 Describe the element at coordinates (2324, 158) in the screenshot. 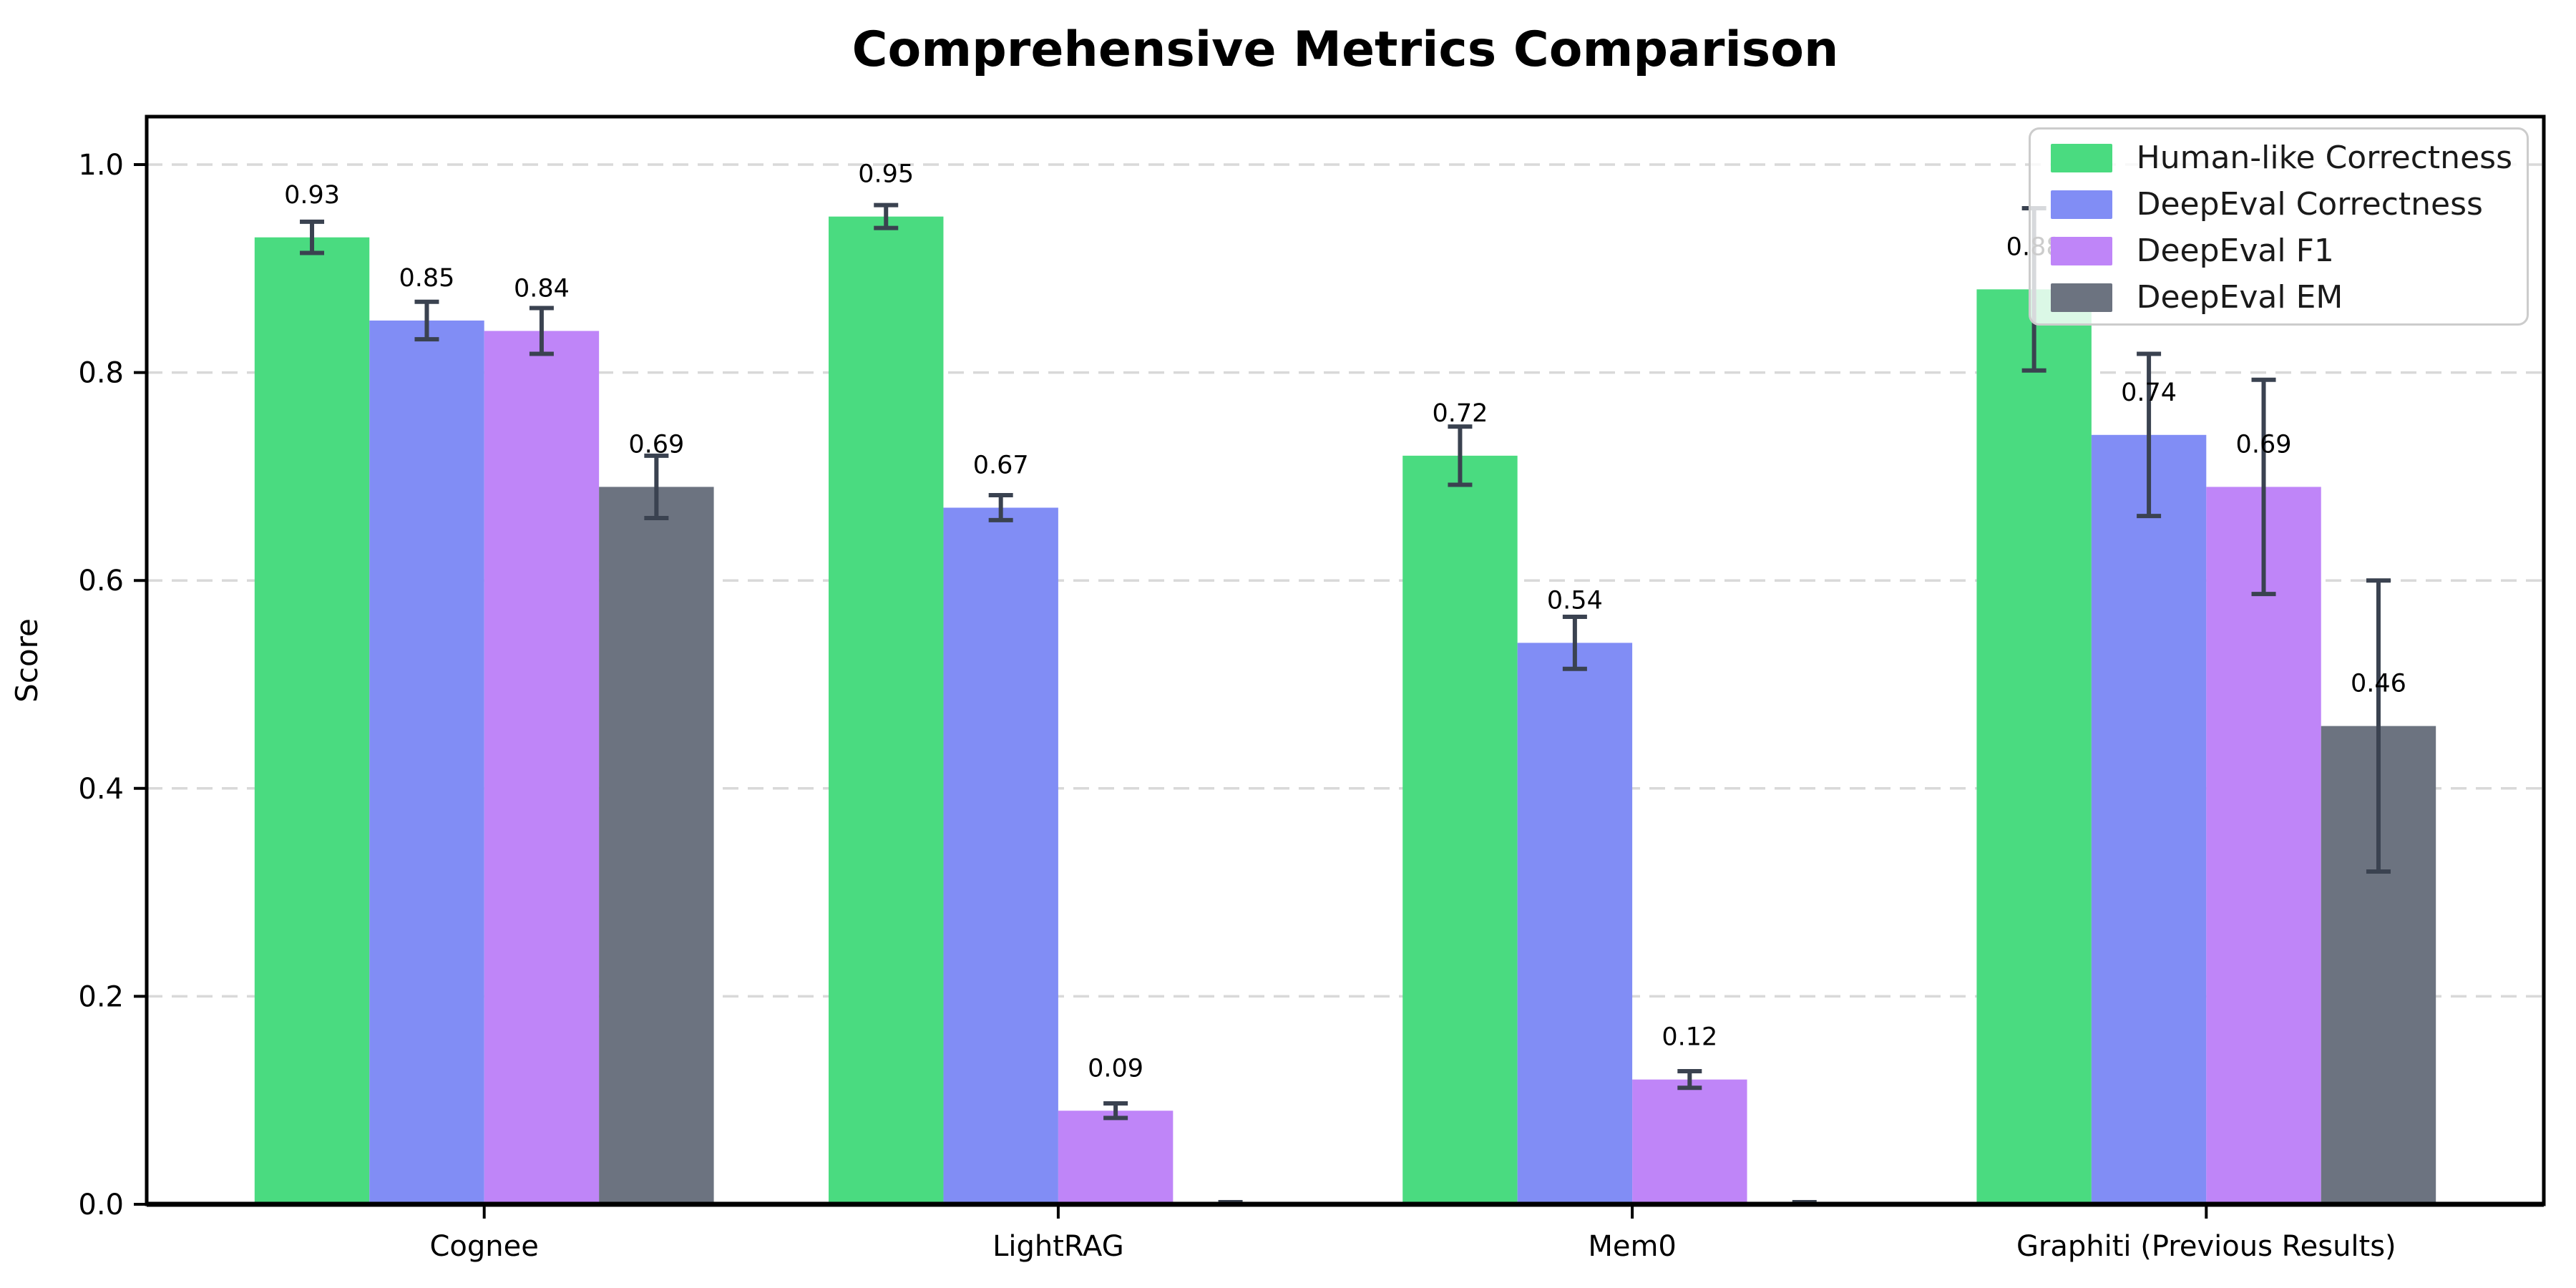

I see `legend-label: Human-like Correctness` at that location.